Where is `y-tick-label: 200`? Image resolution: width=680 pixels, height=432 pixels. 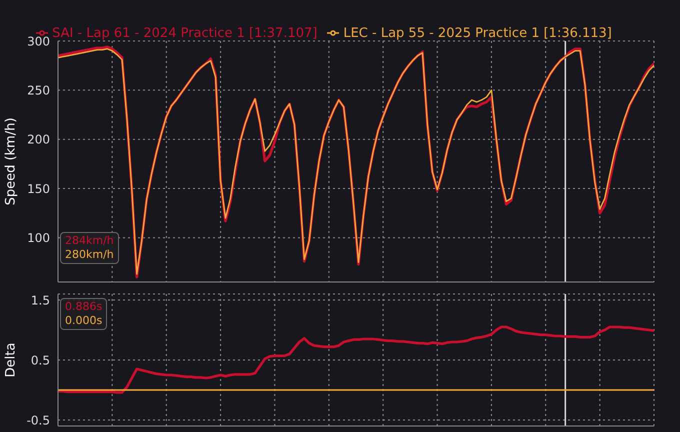
y-tick-label: 200 is located at coordinates (38, 139).